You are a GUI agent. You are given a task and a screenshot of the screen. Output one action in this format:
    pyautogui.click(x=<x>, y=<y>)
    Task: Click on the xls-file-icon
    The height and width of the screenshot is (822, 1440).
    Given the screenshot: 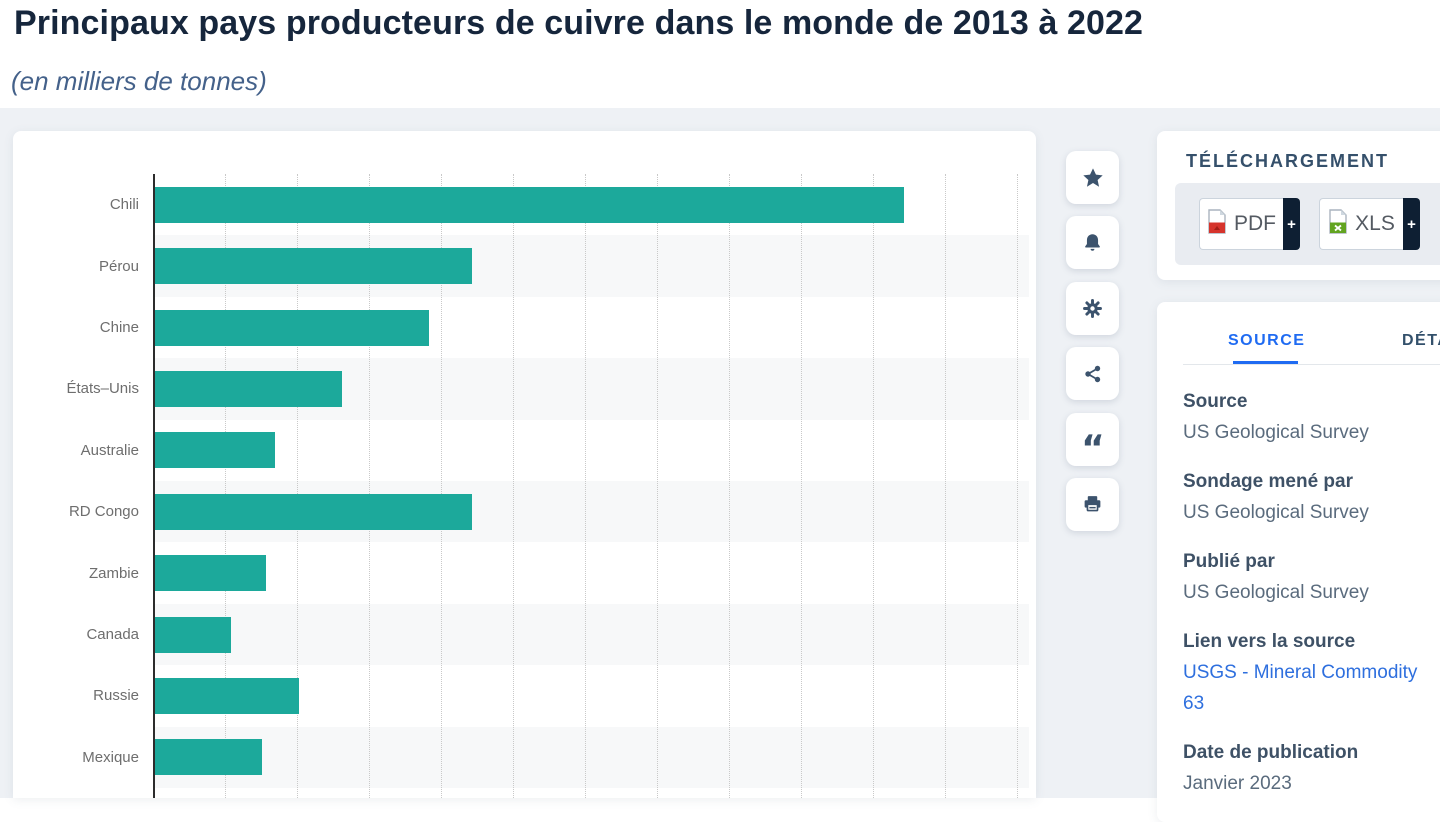 What is the action you would take?
    pyautogui.click(x=1338, y=224)
    